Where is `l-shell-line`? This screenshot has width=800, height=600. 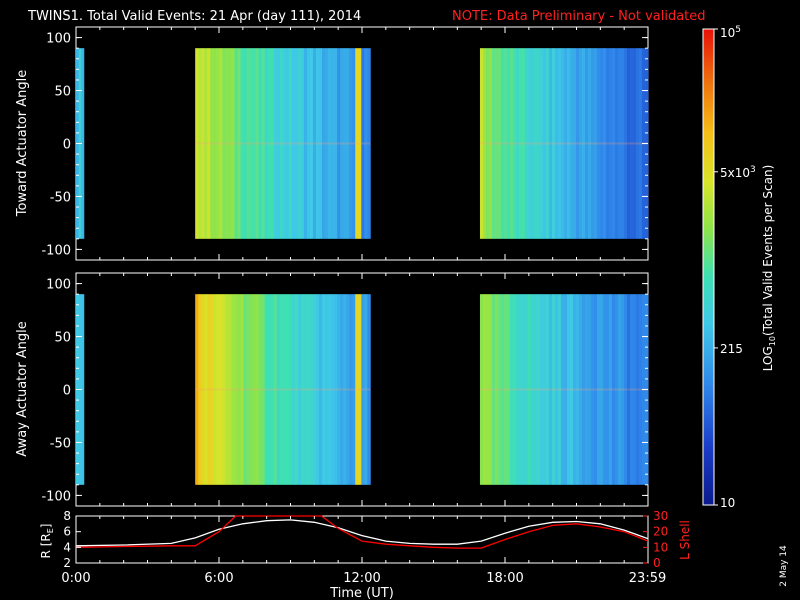
l-shell-line is located at coordinates (362, 532).